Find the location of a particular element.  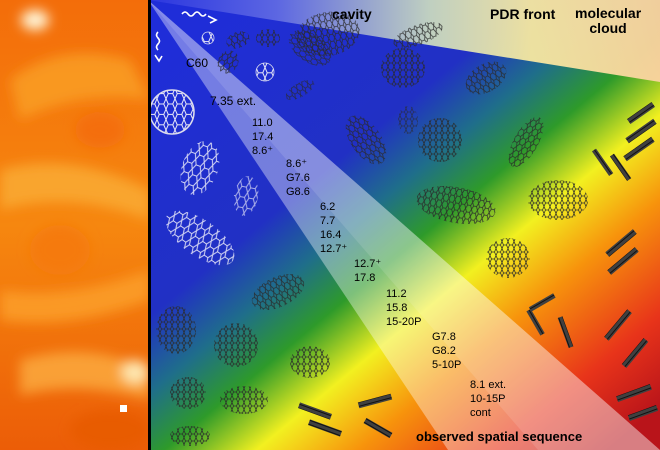

band-label: G7.6 is located at coordinates (298, 178).